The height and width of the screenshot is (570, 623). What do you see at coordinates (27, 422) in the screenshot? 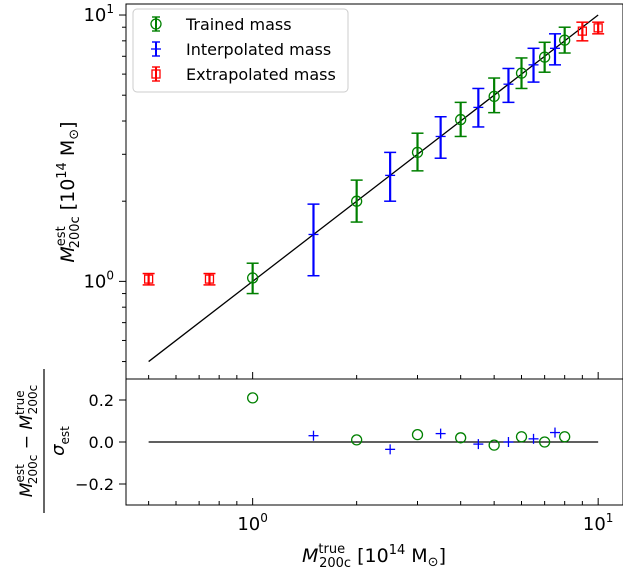
I see `num-M2: M` at bounding box center [27, 422].